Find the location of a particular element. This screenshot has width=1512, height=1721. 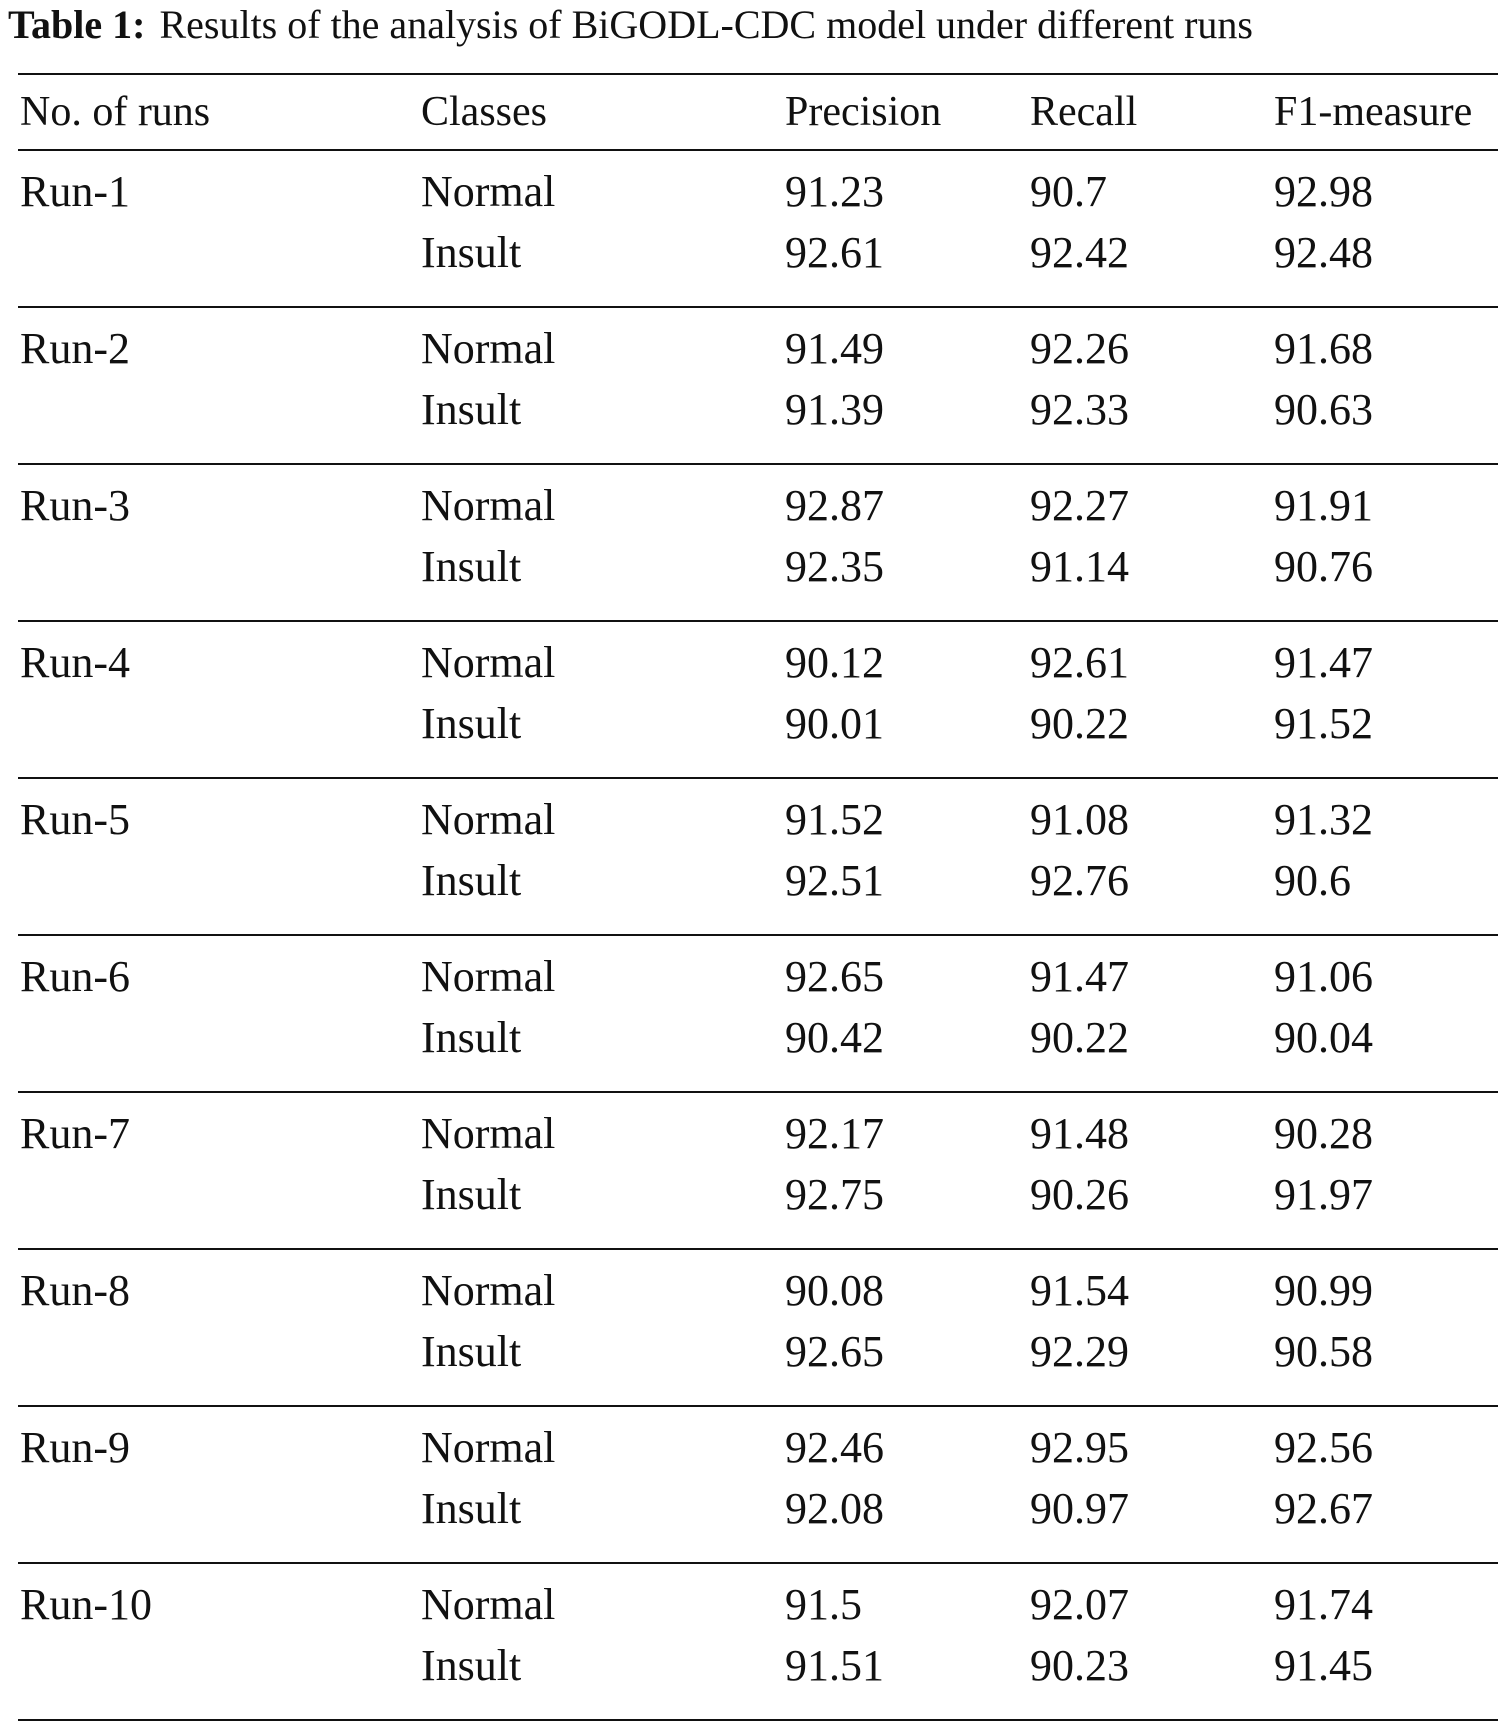

recall-cell: 92.33 is located at coordinates (1079, 409).